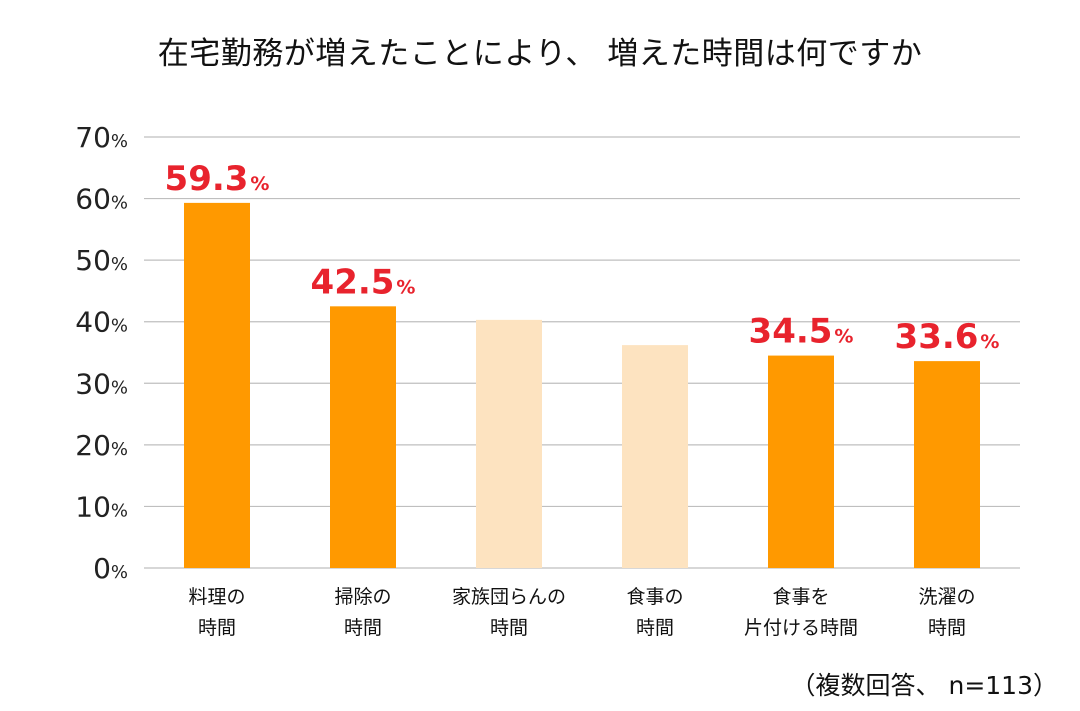 The width and height of the screenshot is (1080, 711). What do you see at coordinates (101, 199) in the screenshot?
I see `y-tick-label: 60%` at bounding box center [101, 199].